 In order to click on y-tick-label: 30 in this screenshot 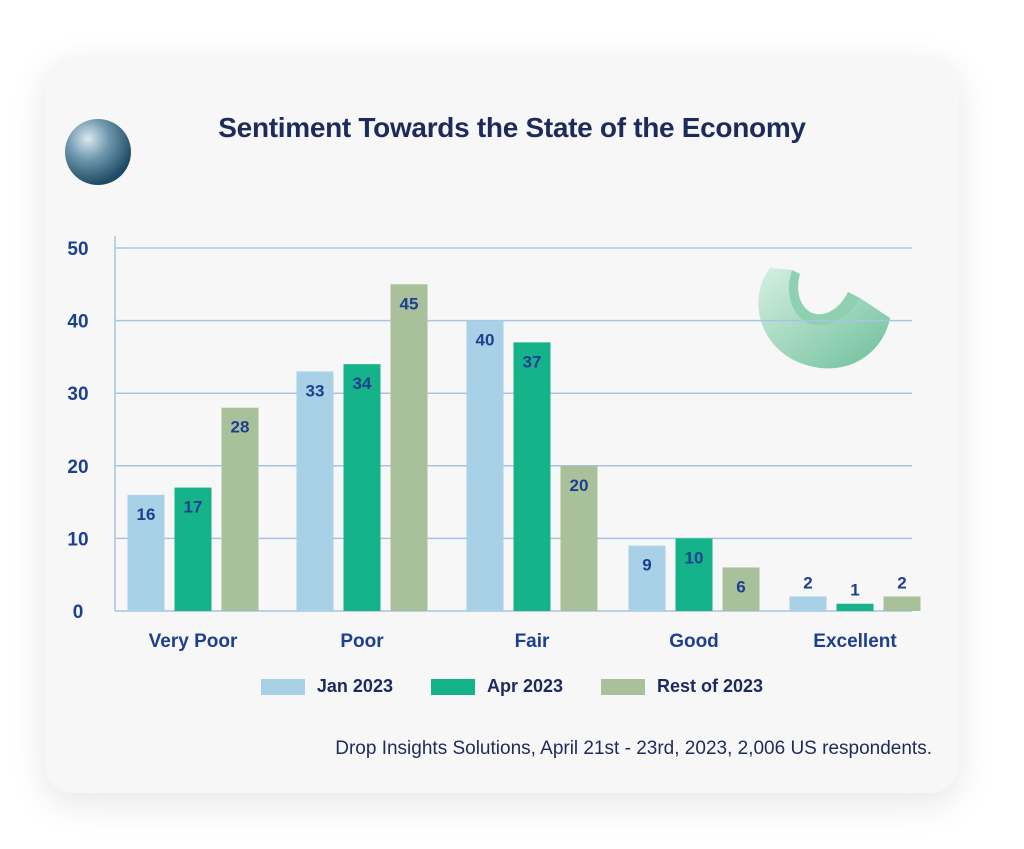, I will do `click(77, 394)`.